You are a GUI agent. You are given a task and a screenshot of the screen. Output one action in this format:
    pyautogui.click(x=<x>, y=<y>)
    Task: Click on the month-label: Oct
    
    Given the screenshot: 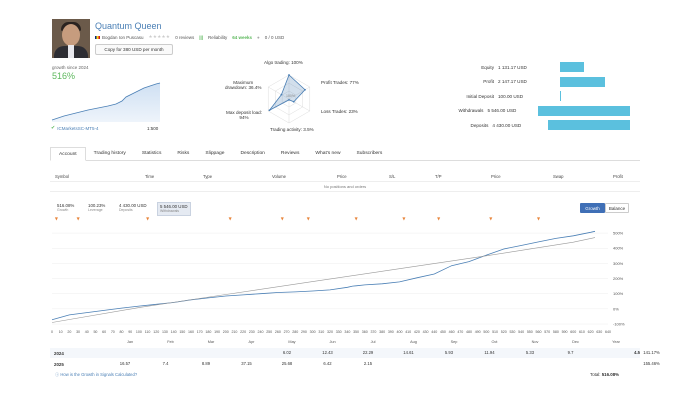 What is the action you would take?
    pyautogui.click(x=495, y=342)
    